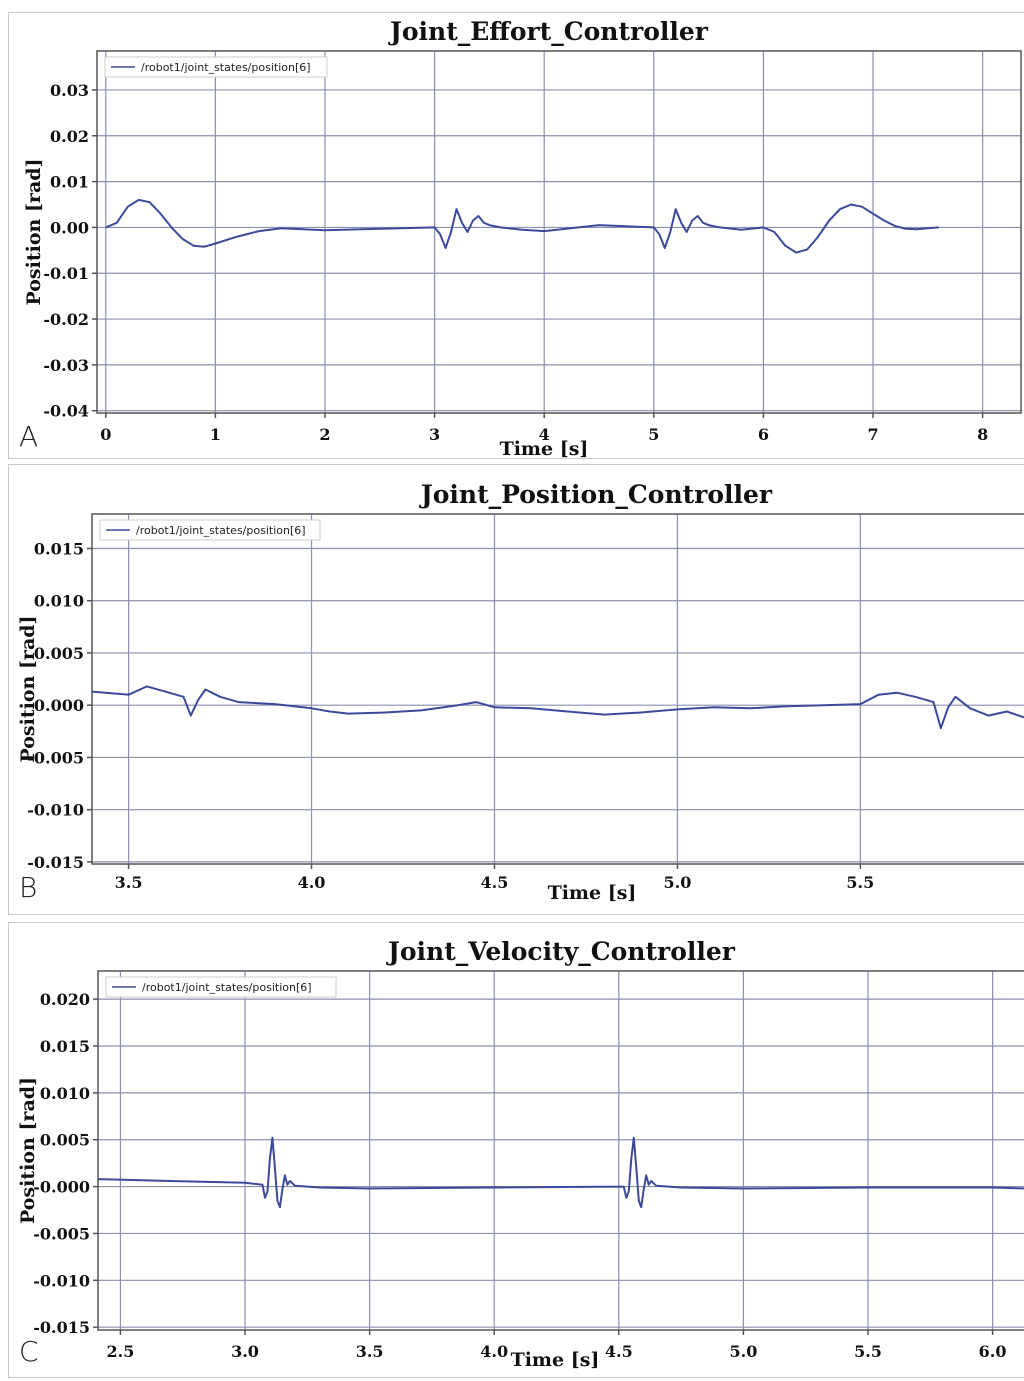  What do you see at coordinates (29, 436) in the screenshot?
I see `panel-letter-a: A` at bounding box center [29, 436].